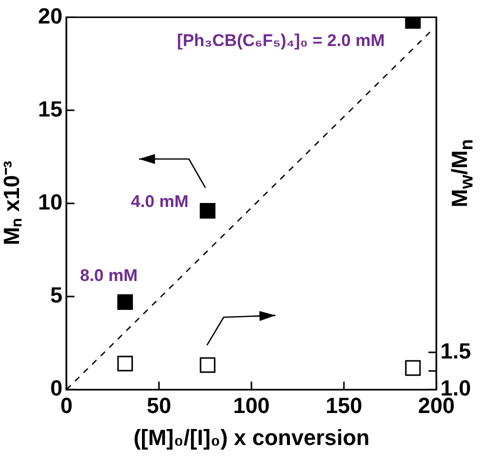 Image resolution: width=497 pixels, height=458 pixels. Describe the element at coordinates (456, 351) in the screenshot. I see `y2-tick-label: 1.5` at that location.